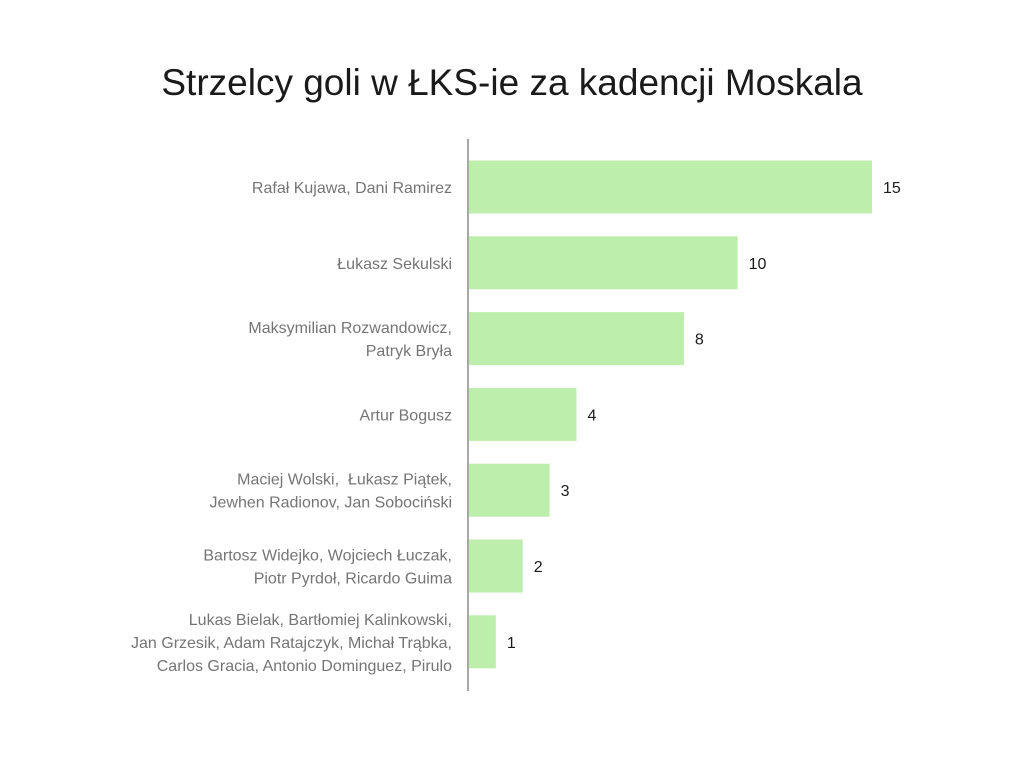  Describe the element at coordinates (699, 340) in the screenshot. I see `value-label-2: 8` at that location.